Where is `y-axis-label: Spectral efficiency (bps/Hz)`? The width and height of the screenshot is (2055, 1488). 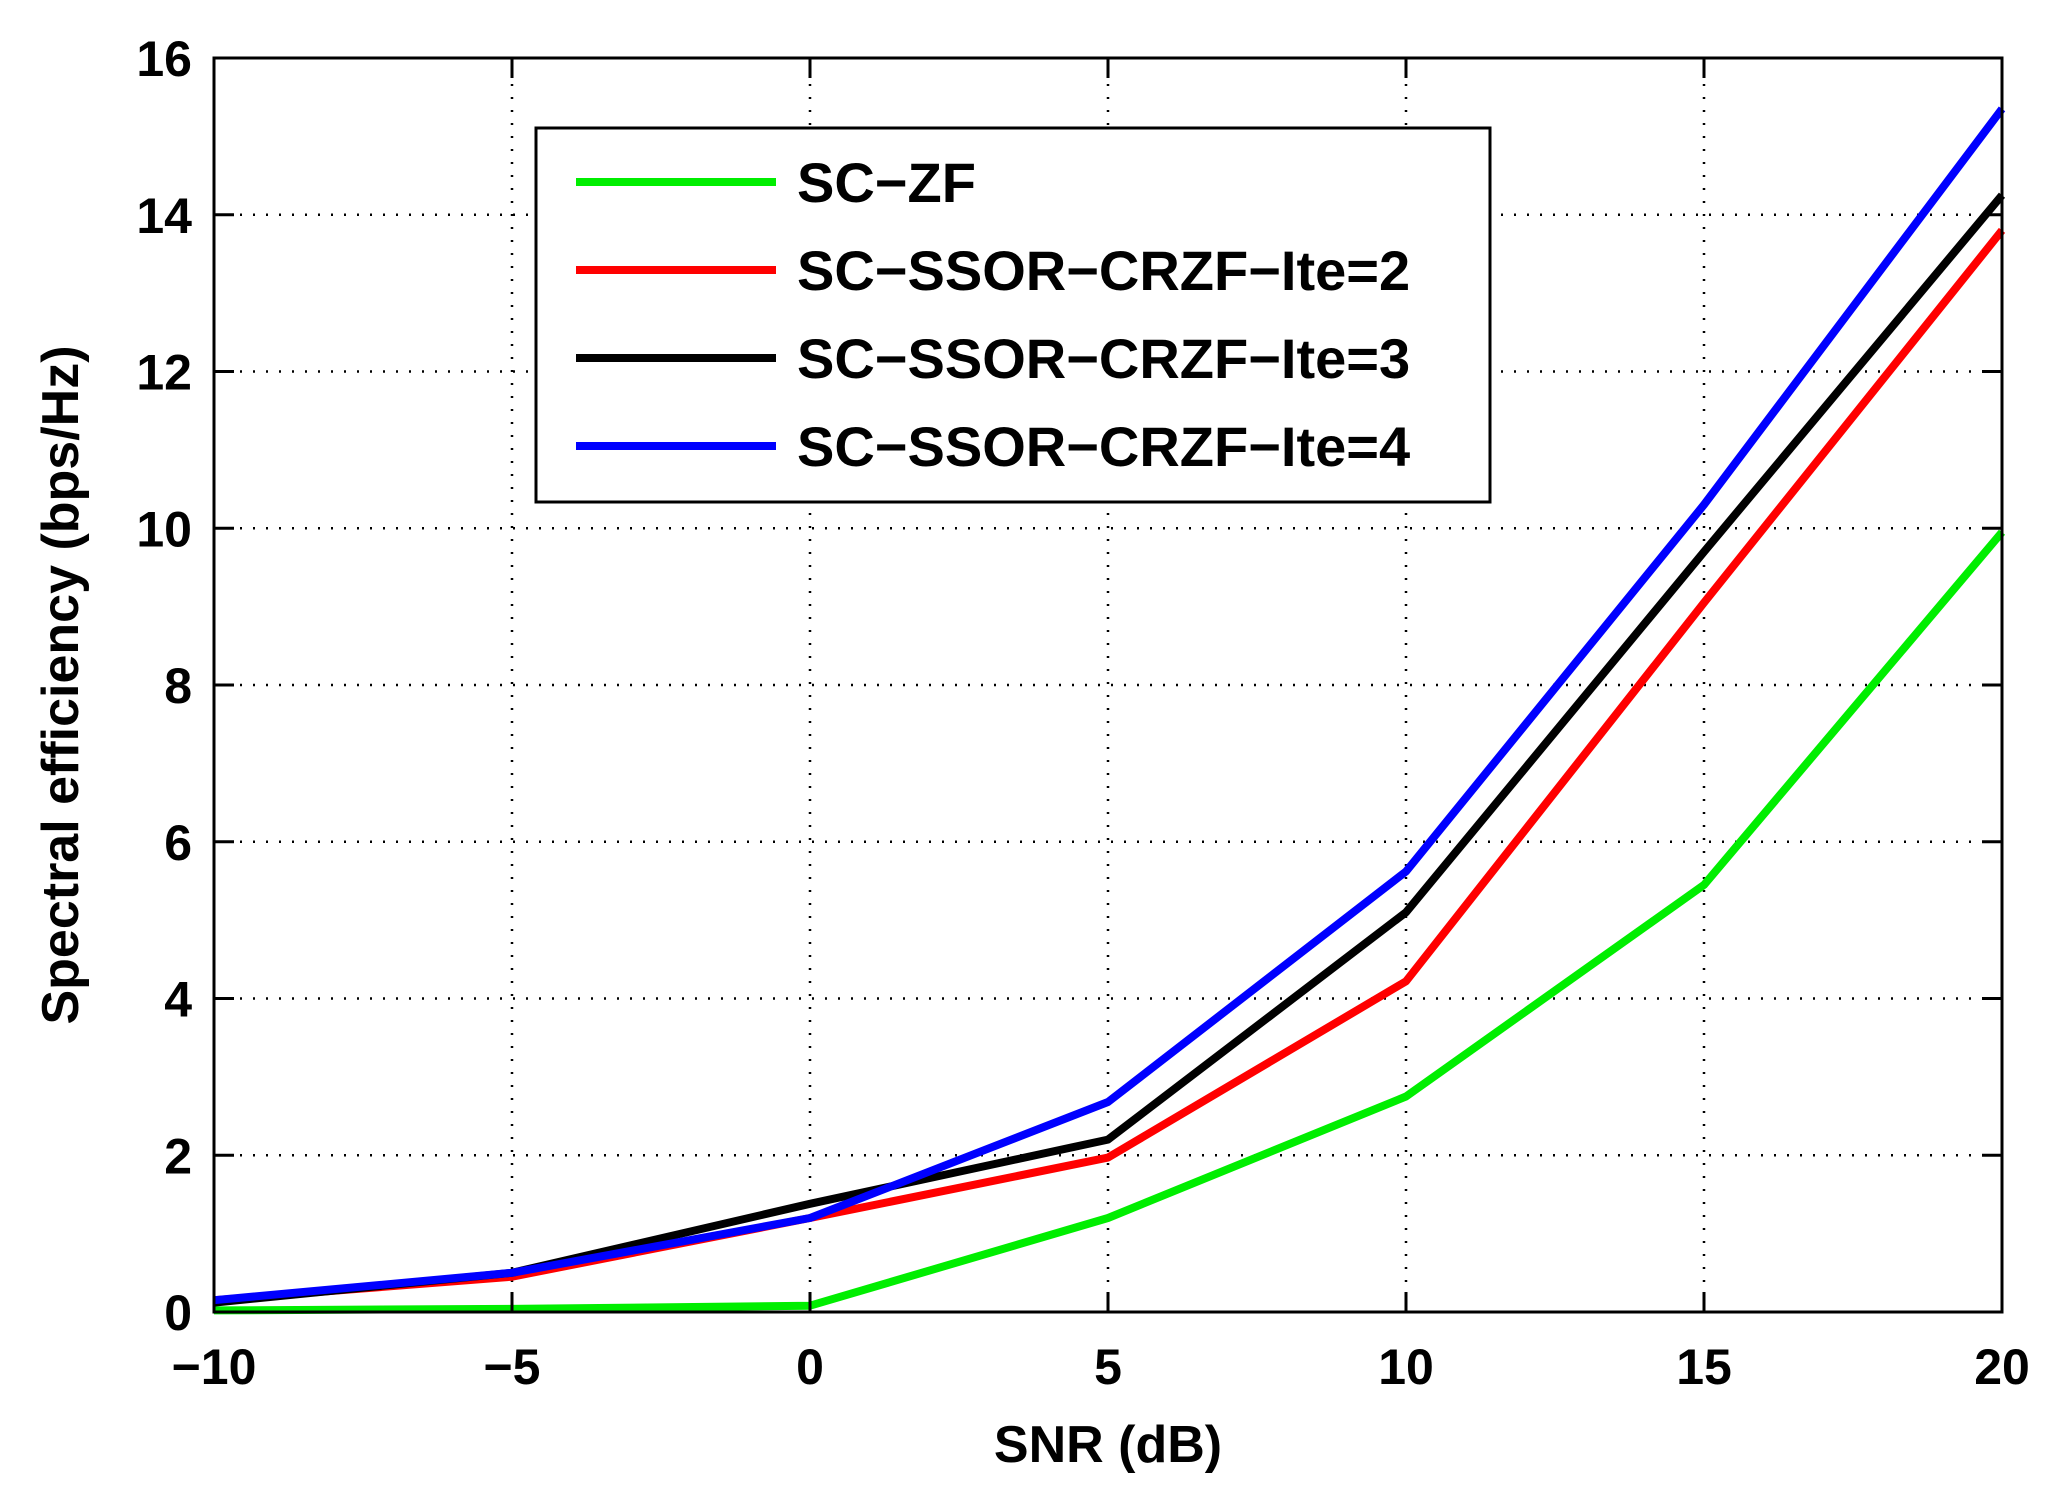 y-axis-label: Spectral efficiency (bps/Hz) is located at coordinates (61, 684).